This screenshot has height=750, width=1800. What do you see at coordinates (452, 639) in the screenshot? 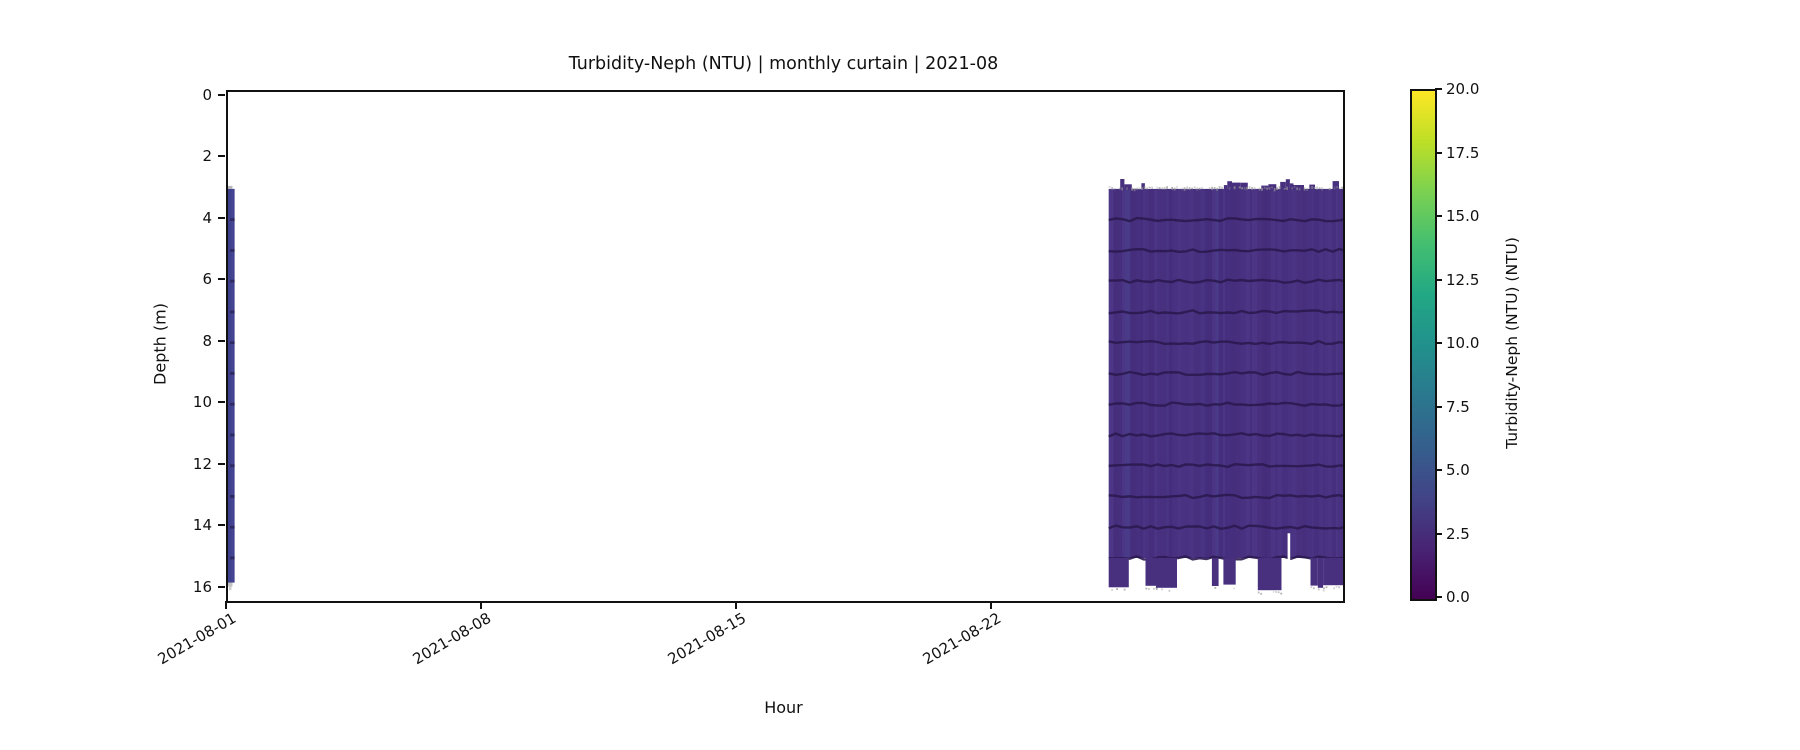
I see `x-tick-label: 2021-08-08` at bounding box center [452, 639].